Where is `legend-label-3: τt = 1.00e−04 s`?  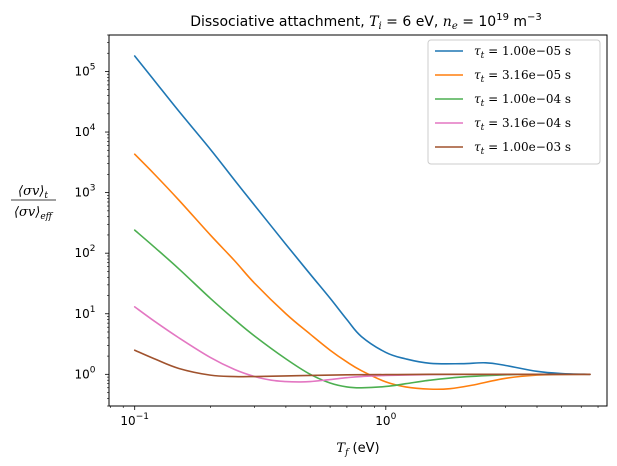
legend-label-3: τt = 1.00e−04 s is located at coordinates (522, 100).